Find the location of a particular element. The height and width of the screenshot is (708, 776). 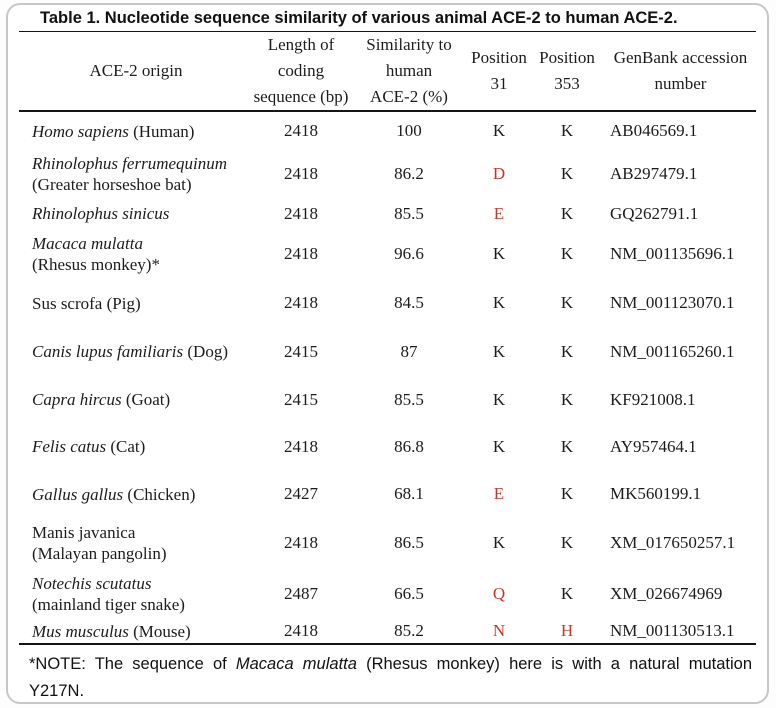

species-name: Notechis scutatus is located at coordinates (92, 583).